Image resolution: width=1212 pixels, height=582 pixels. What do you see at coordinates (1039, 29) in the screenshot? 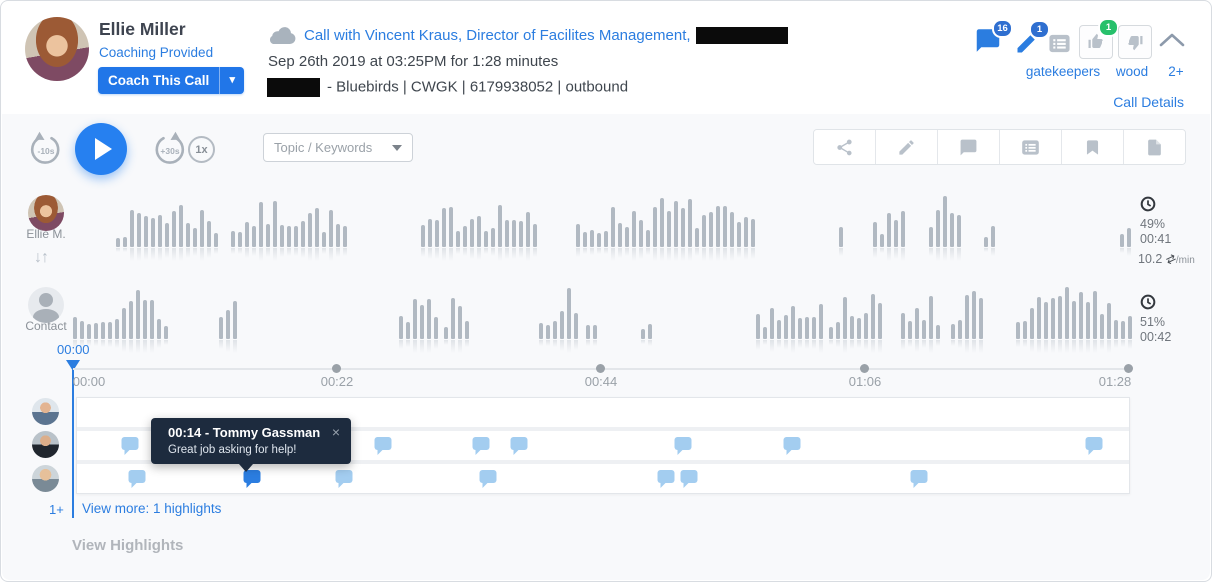
I see `annotation-count-badge: 1` at bounding box center [1039, 29].